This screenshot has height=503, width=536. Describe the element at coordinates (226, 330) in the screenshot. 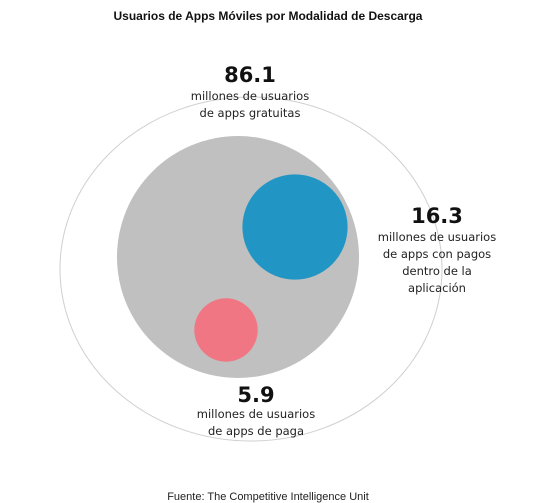

I see `bubble-paid-apps` at that location.